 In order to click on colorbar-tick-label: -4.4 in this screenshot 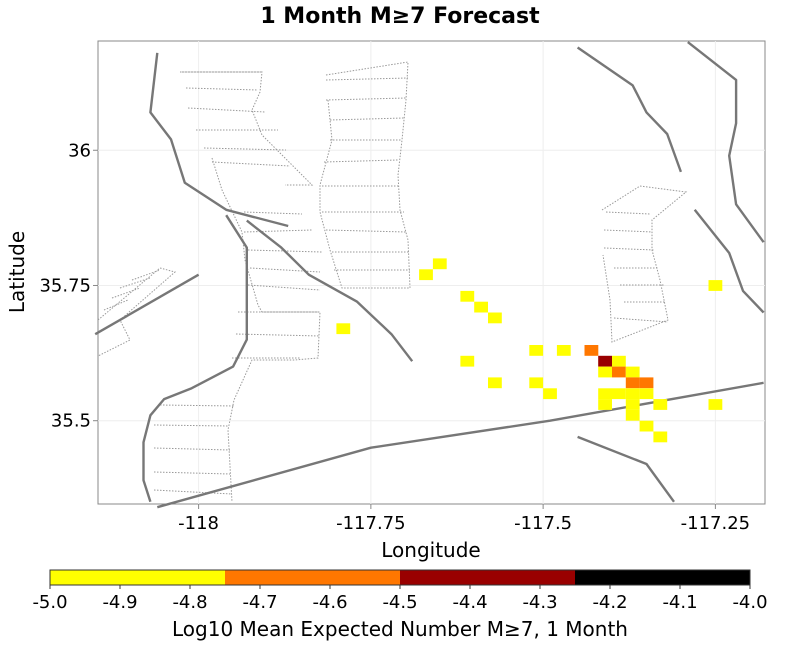, I will do `click(469, 602)`.